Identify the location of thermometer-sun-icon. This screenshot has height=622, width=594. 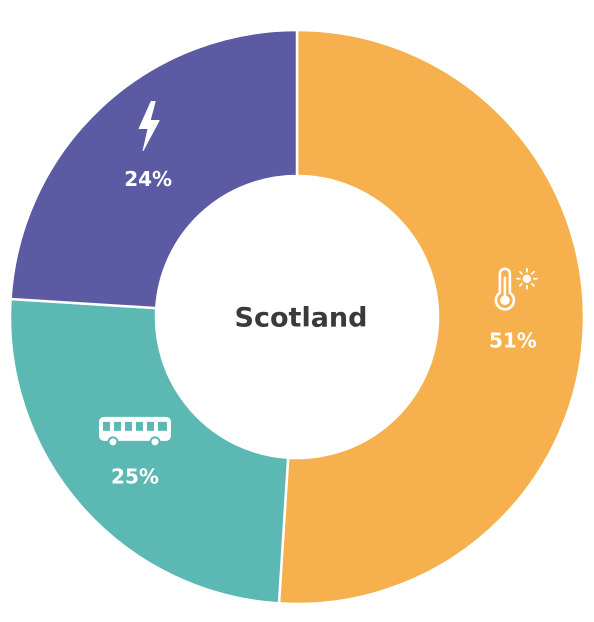
(516, 289).